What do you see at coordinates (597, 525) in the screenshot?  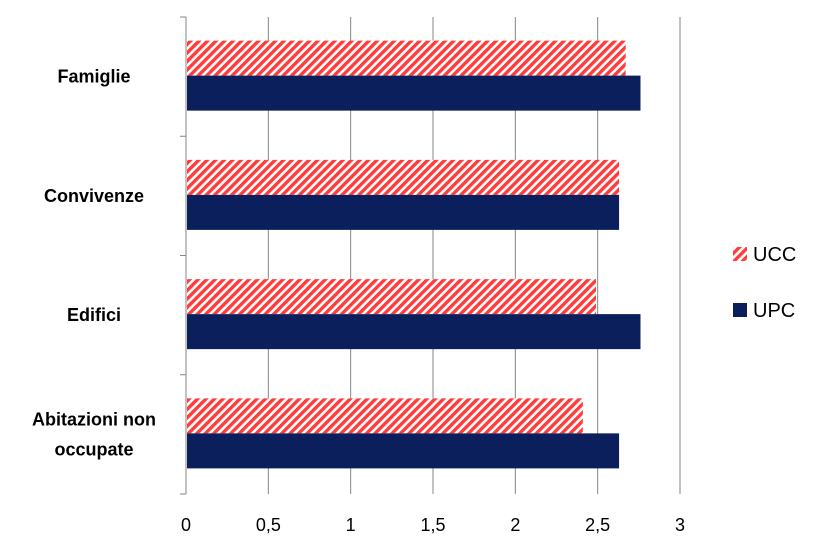 I see `x-tick-label: 2,5` at bounding box center [597, 525].